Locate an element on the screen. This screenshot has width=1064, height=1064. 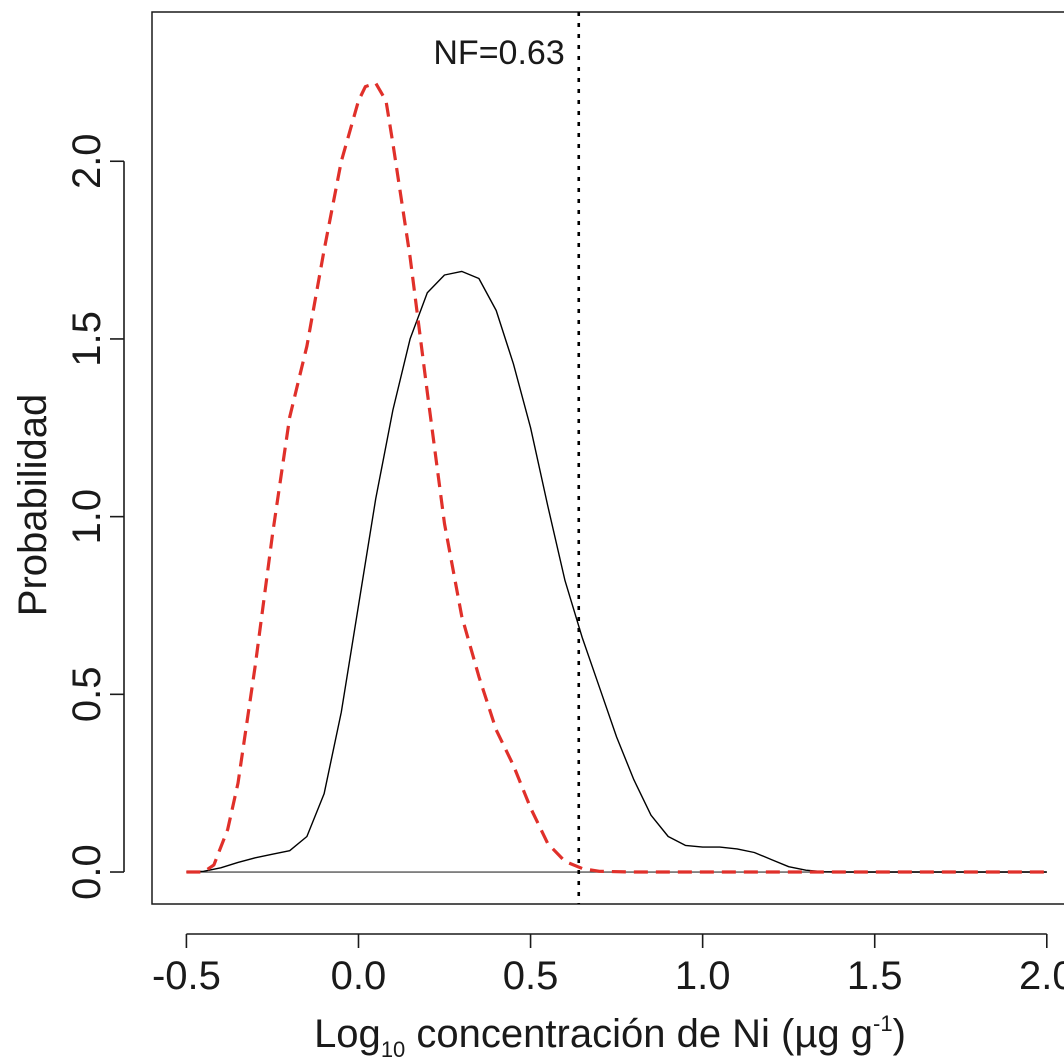
x-axis-title: Log10 concentración de Ni (µg g-1) is located at coordinates (610, 1036).